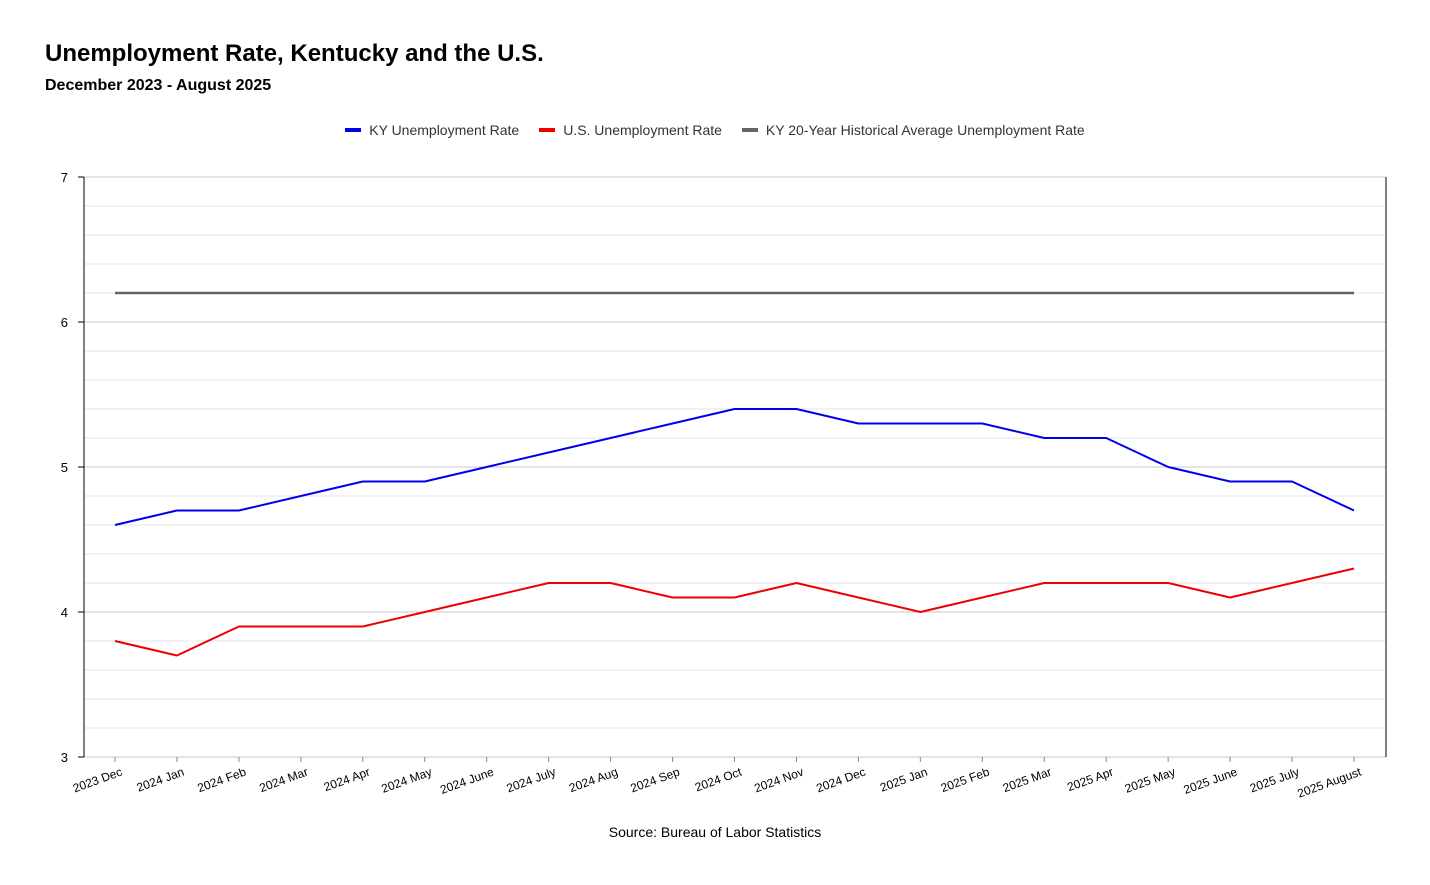  I want to click on x-tick-label-11: 2024 Nov, so click(778, 780).